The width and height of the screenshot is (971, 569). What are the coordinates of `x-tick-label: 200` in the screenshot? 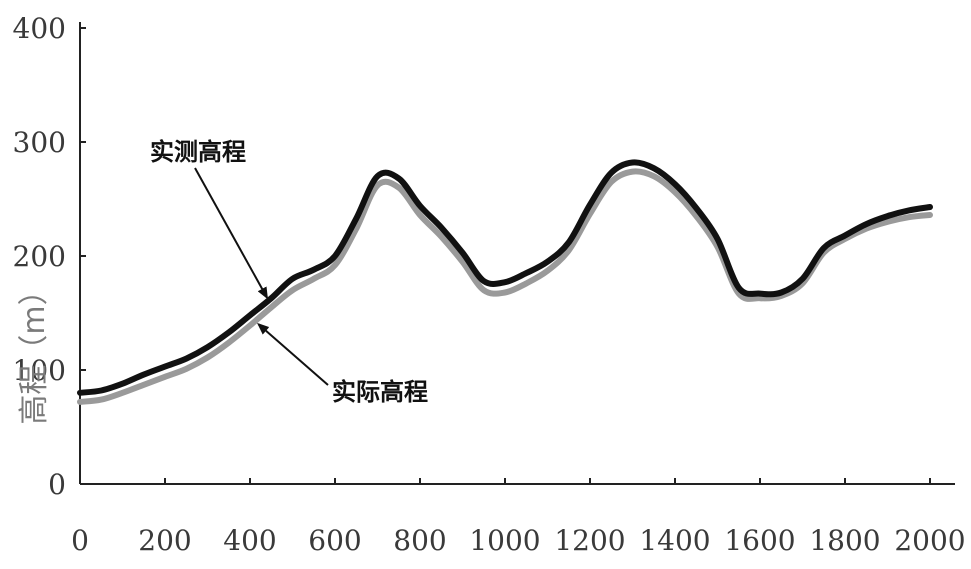 It's located at (164, 540).